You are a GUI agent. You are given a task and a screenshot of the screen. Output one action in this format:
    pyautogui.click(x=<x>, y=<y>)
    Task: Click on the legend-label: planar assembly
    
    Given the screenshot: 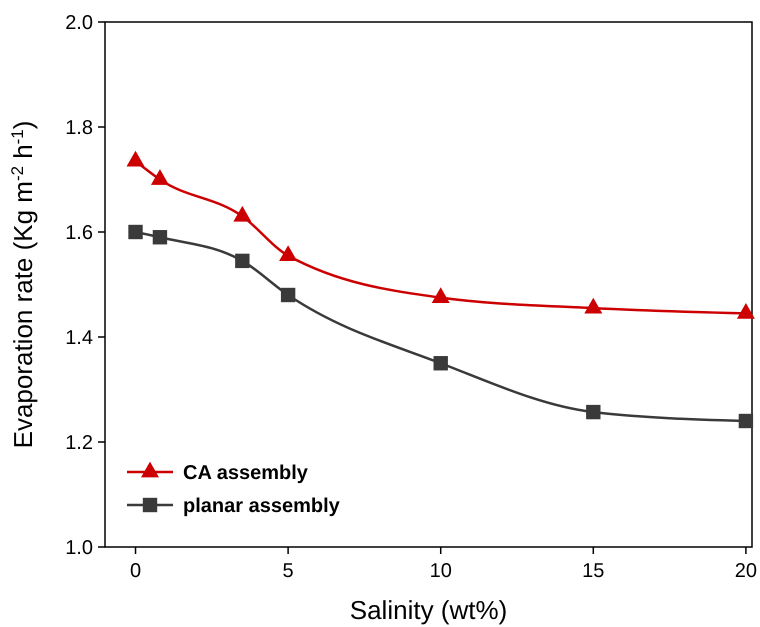 What is the action you would take?
    pyautogui.click(x=262, y=506)
    